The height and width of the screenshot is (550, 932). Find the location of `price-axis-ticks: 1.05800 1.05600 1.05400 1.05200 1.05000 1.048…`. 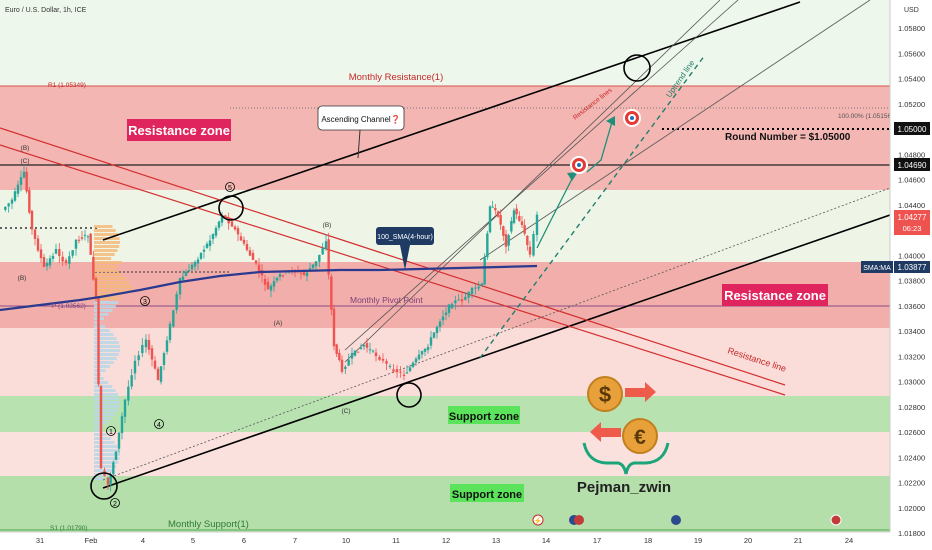

price-axis-ticks: 1.05800 1.05600 1.05400 1.05200 1.05000 1.048… is located at coordinates (911, 281).